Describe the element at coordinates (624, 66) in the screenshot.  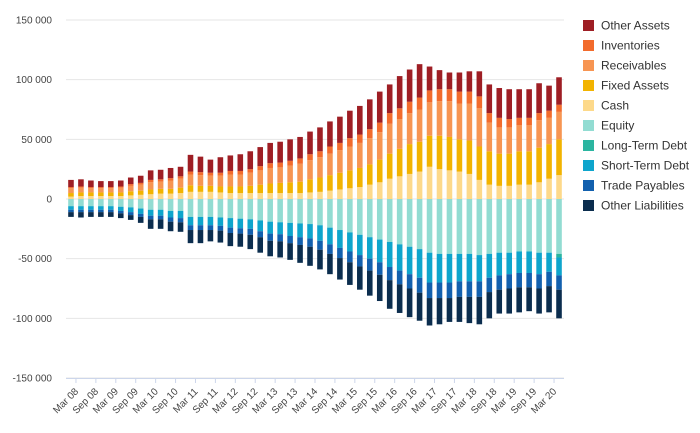
I see `legend-item: Receivables` at that location.